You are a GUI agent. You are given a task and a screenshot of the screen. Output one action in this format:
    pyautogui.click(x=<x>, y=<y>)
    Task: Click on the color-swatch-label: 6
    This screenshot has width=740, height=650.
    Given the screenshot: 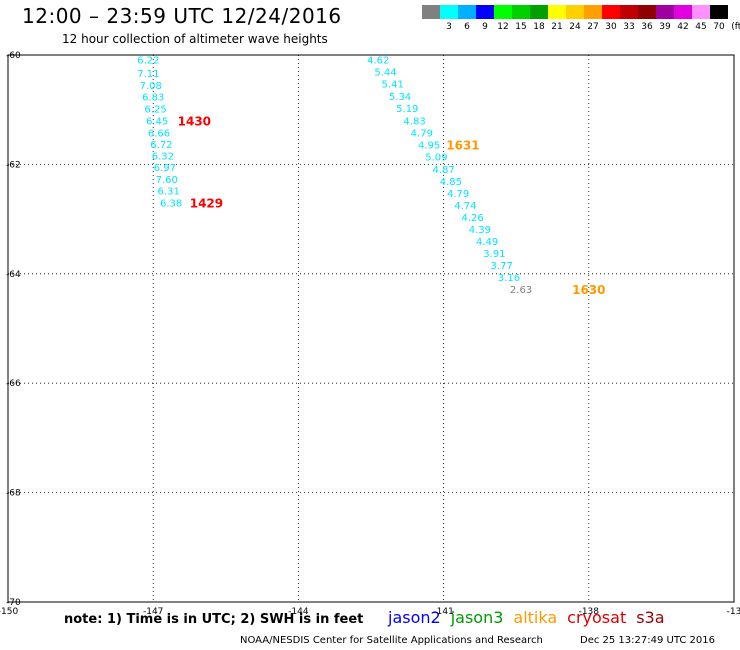 What is the action you would take?
    pyautogui.click(x=467, y=27)
    